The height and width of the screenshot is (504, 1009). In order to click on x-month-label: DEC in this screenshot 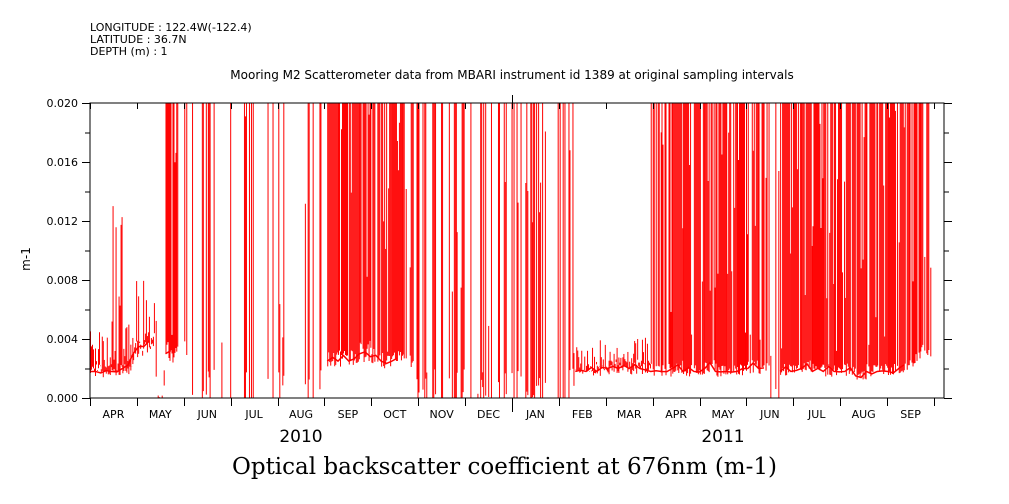, I will do `click(488, 414)`.